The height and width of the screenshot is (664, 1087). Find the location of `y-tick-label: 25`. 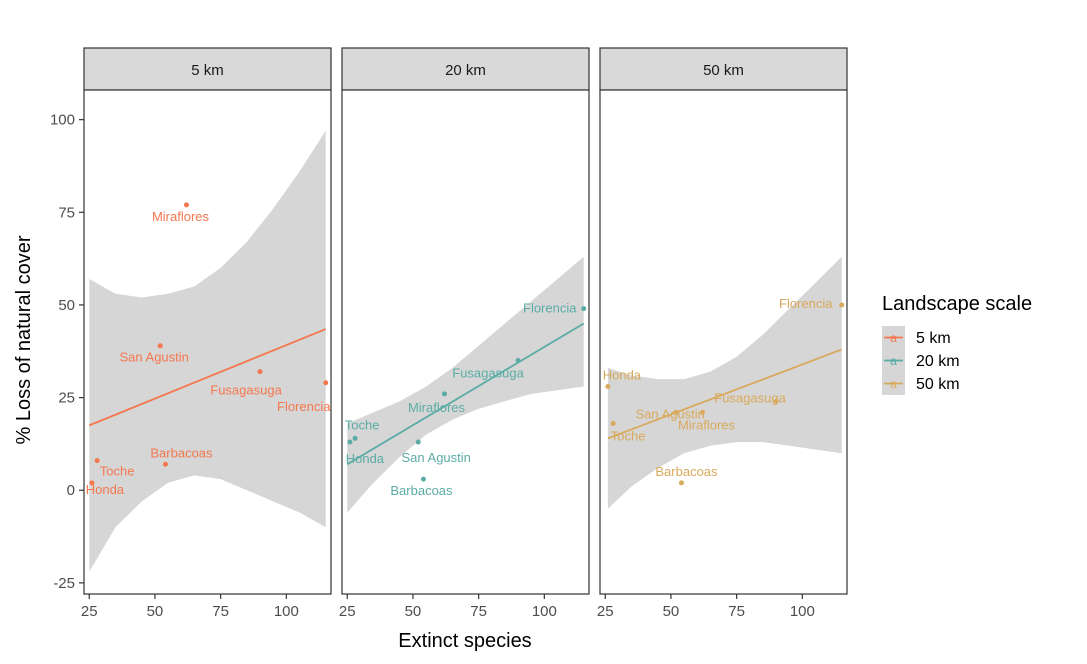

y-tick-label: 25 is located at coordinates (66, 398).